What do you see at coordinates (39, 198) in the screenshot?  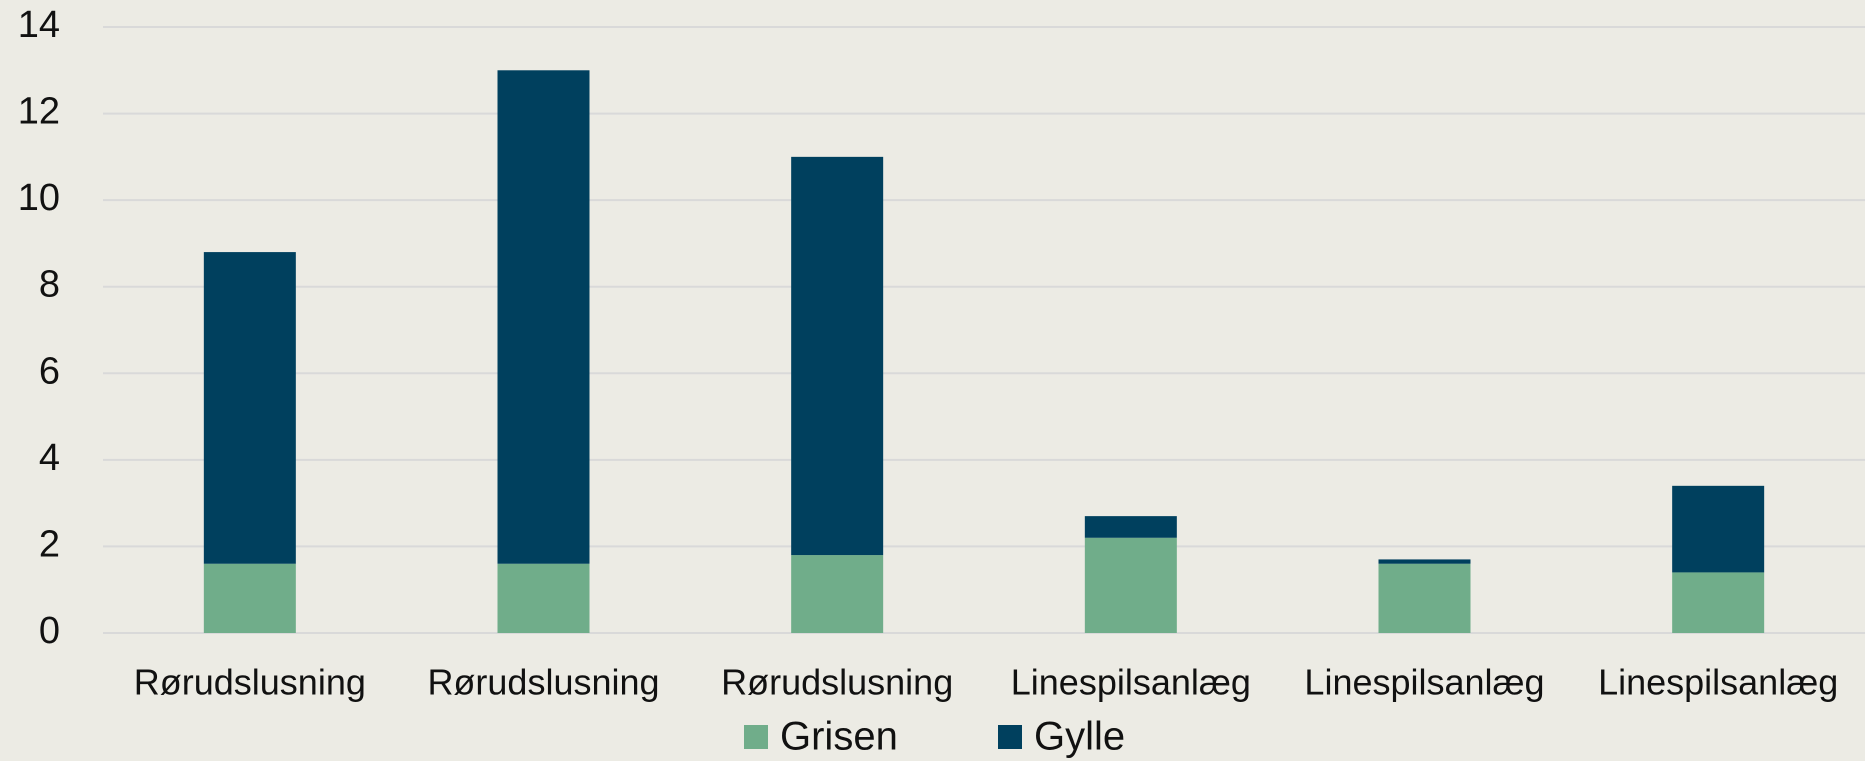 I see `y-tick-label: 10` at bounding box center [39, 198].